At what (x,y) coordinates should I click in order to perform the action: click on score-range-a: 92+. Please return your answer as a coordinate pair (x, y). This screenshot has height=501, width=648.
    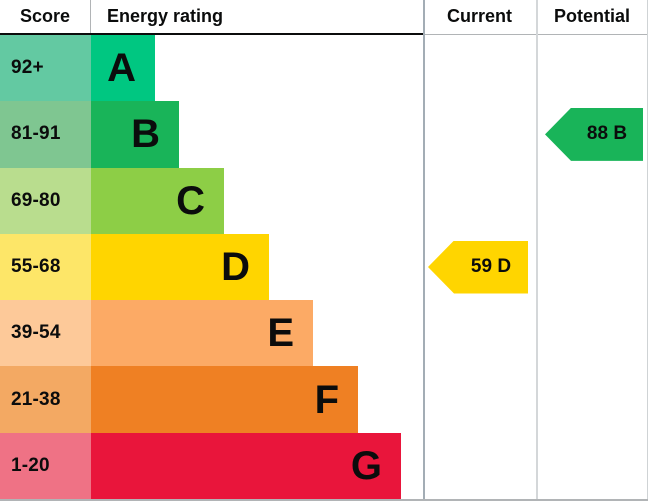
    Looking at the image, I should click on (45, 68).